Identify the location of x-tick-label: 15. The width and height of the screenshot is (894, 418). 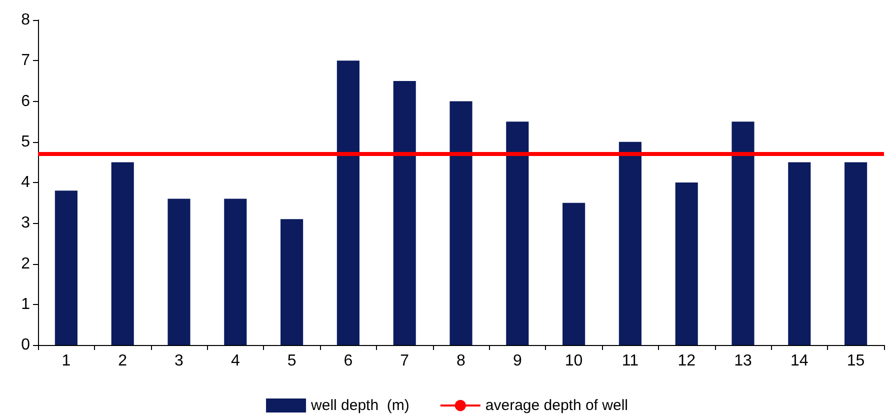
(855, 361).